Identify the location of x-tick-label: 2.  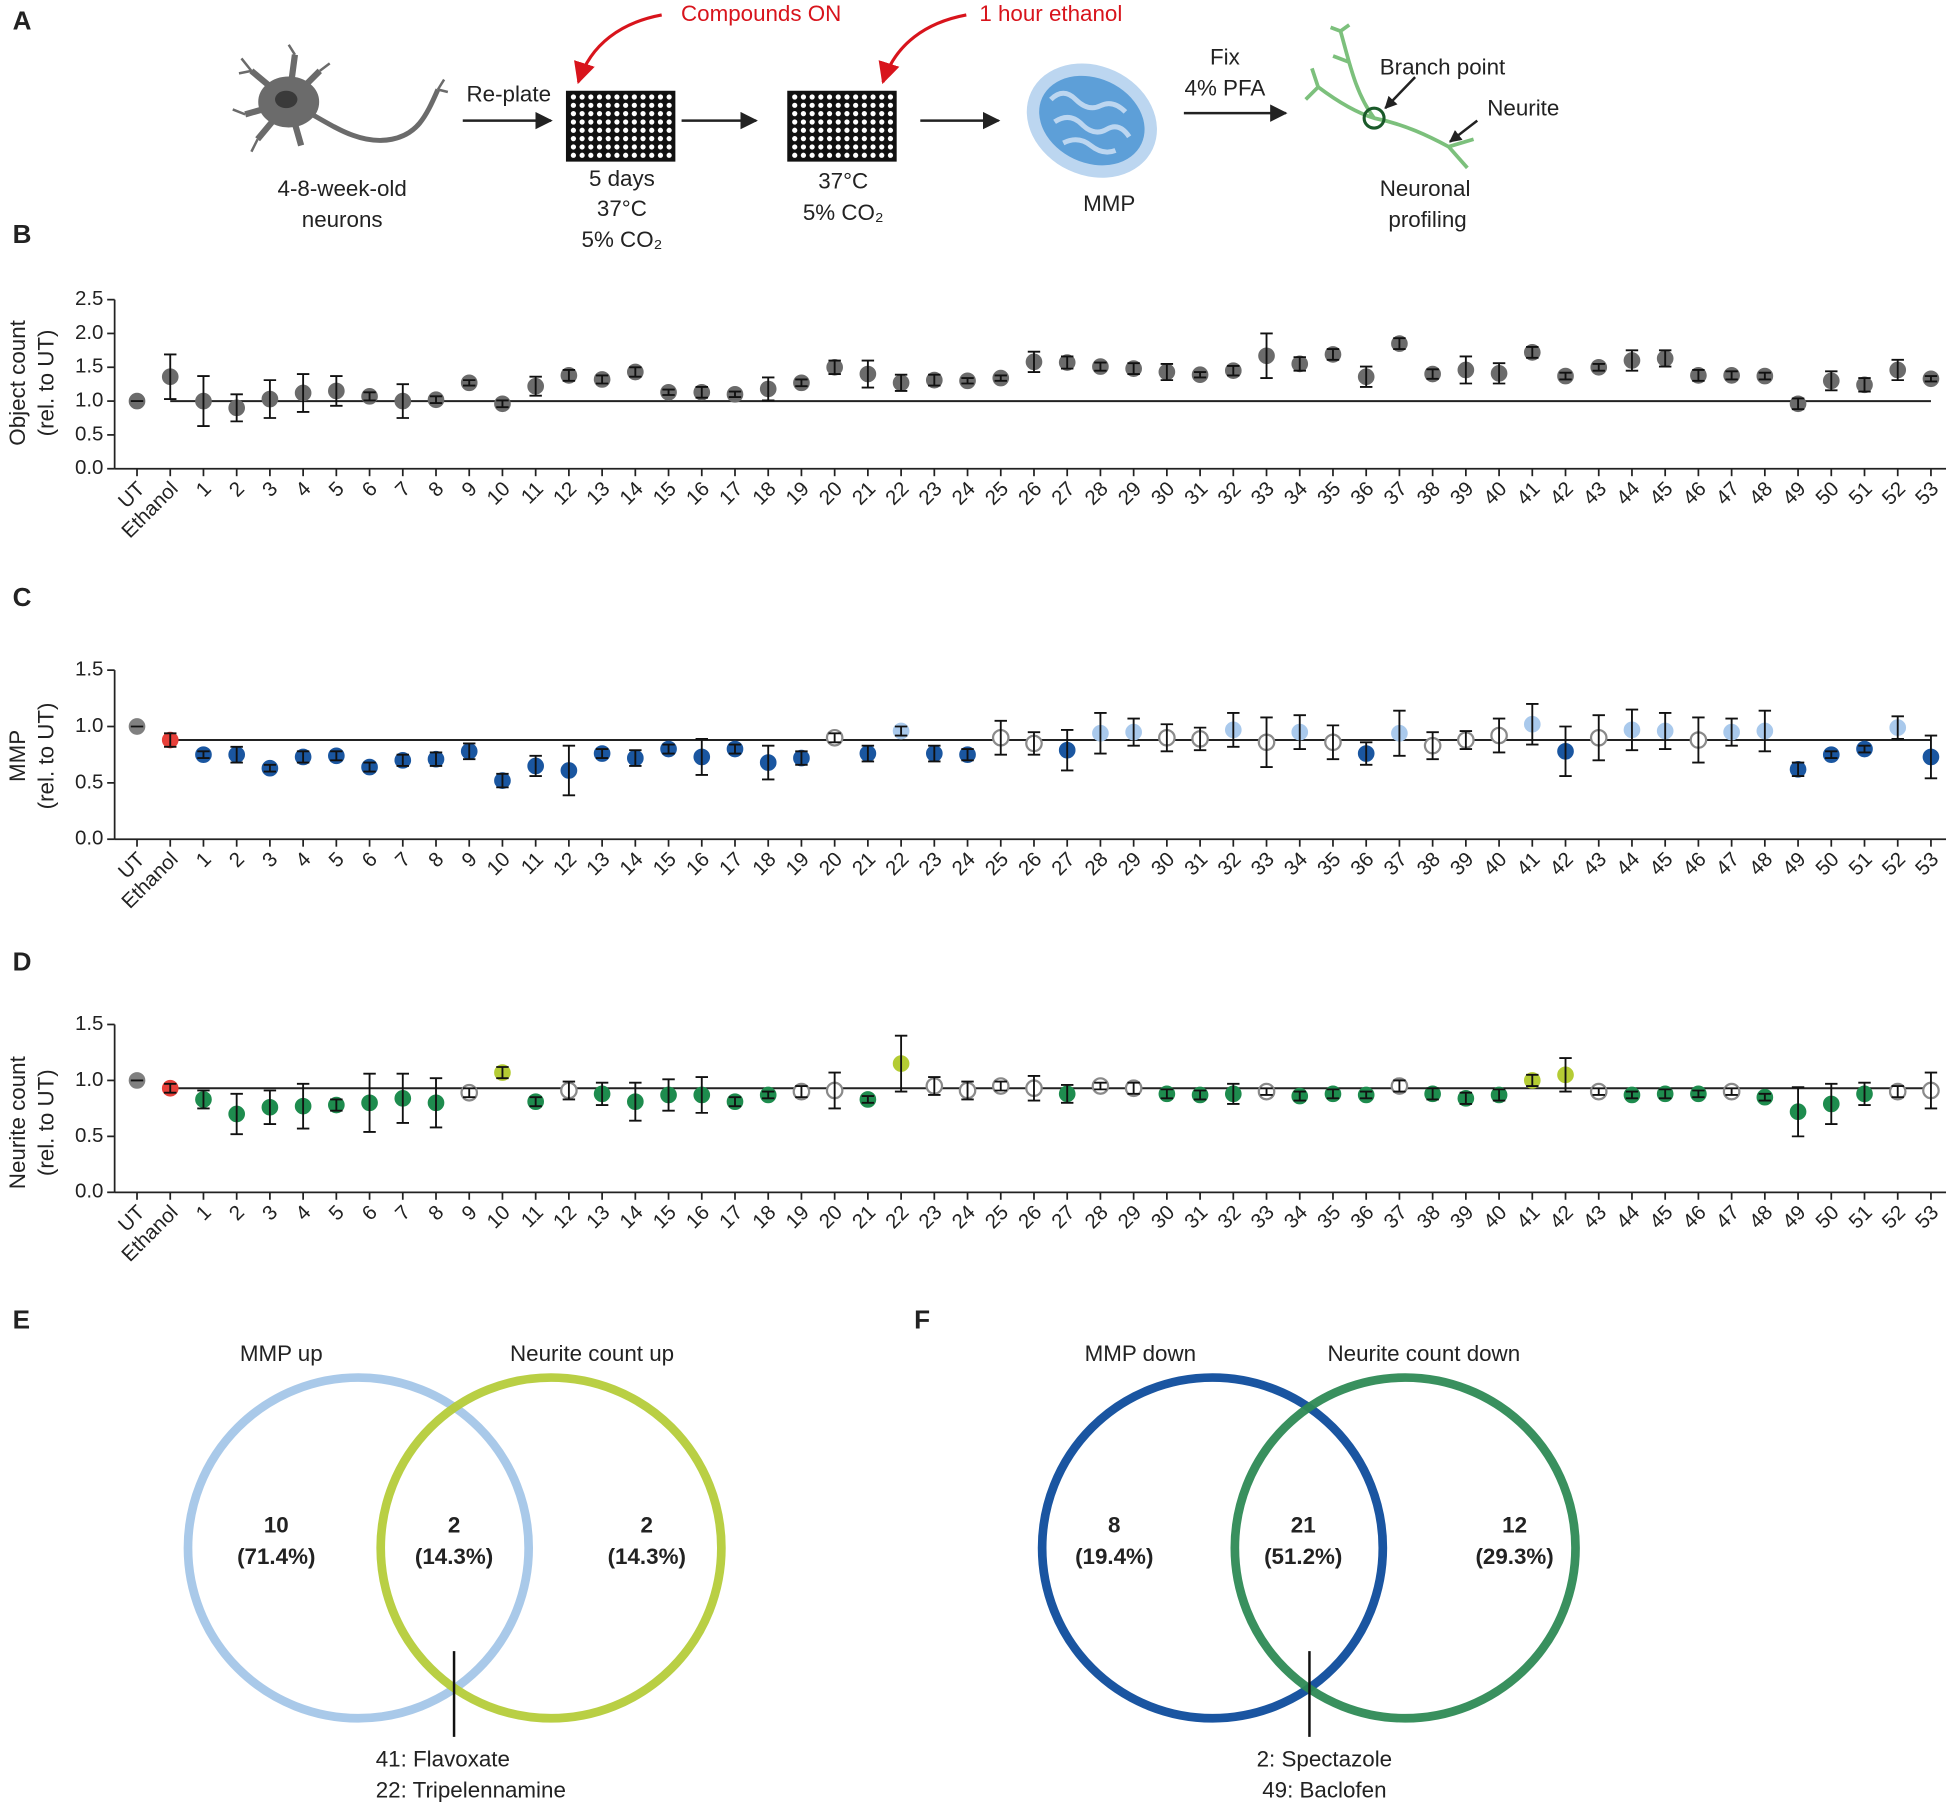
(237, 489).